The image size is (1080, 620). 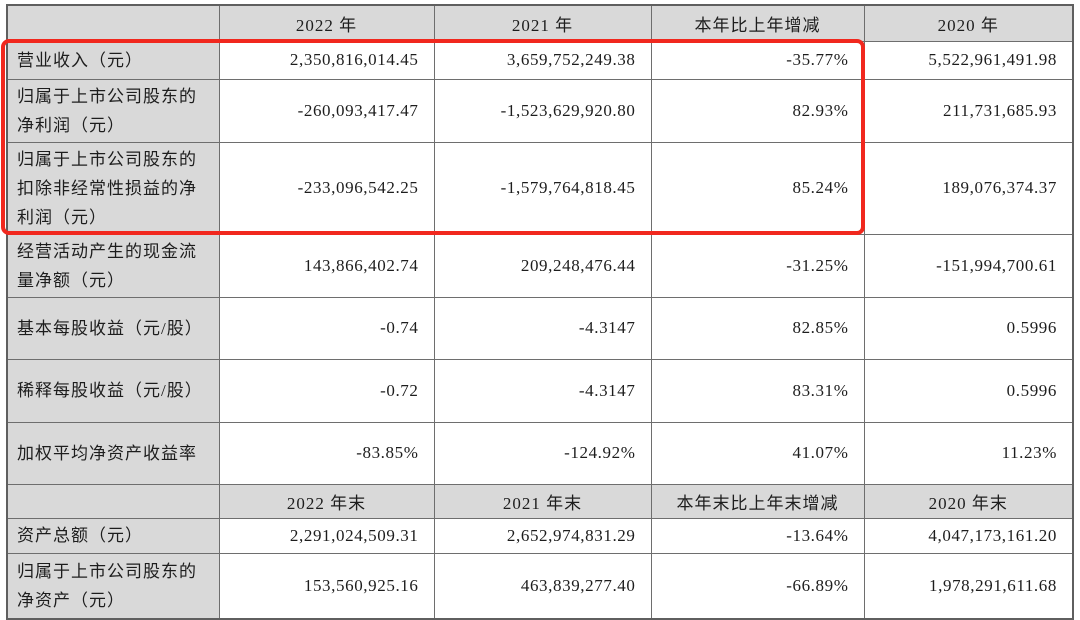 What do you see at coordinates (113, 110) in the screenshot?
I see `row-label: 归属于上市公司股东的净利润（元）` at bounding box center [113, 110].